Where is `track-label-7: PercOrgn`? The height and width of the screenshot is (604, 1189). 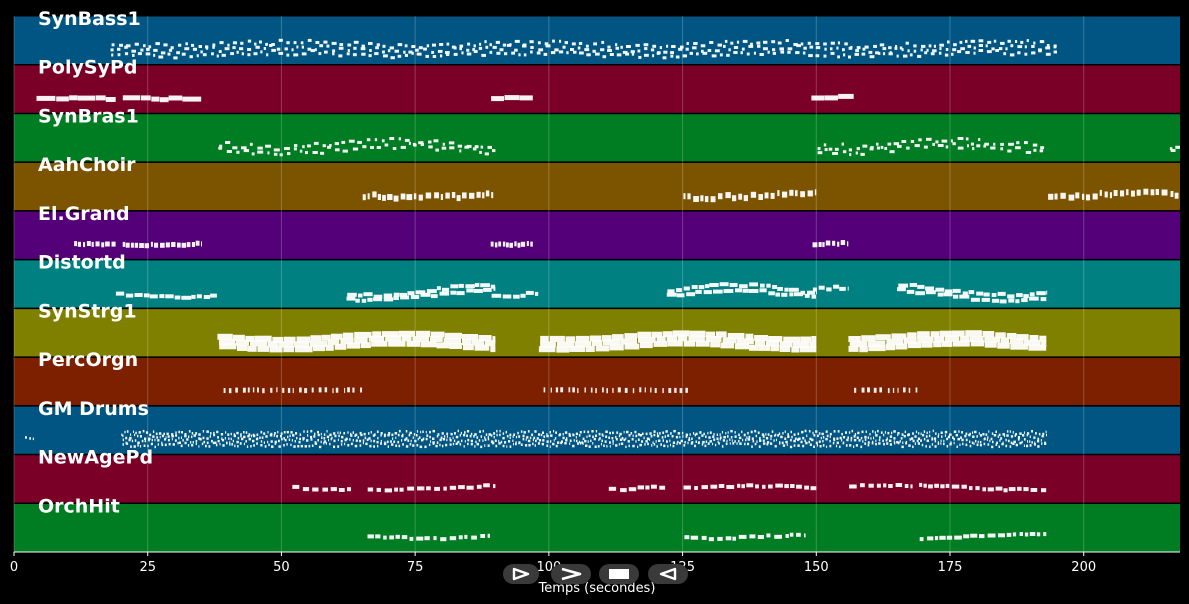
track-label-7: PercOrgn is located at coordinates (88, 360).